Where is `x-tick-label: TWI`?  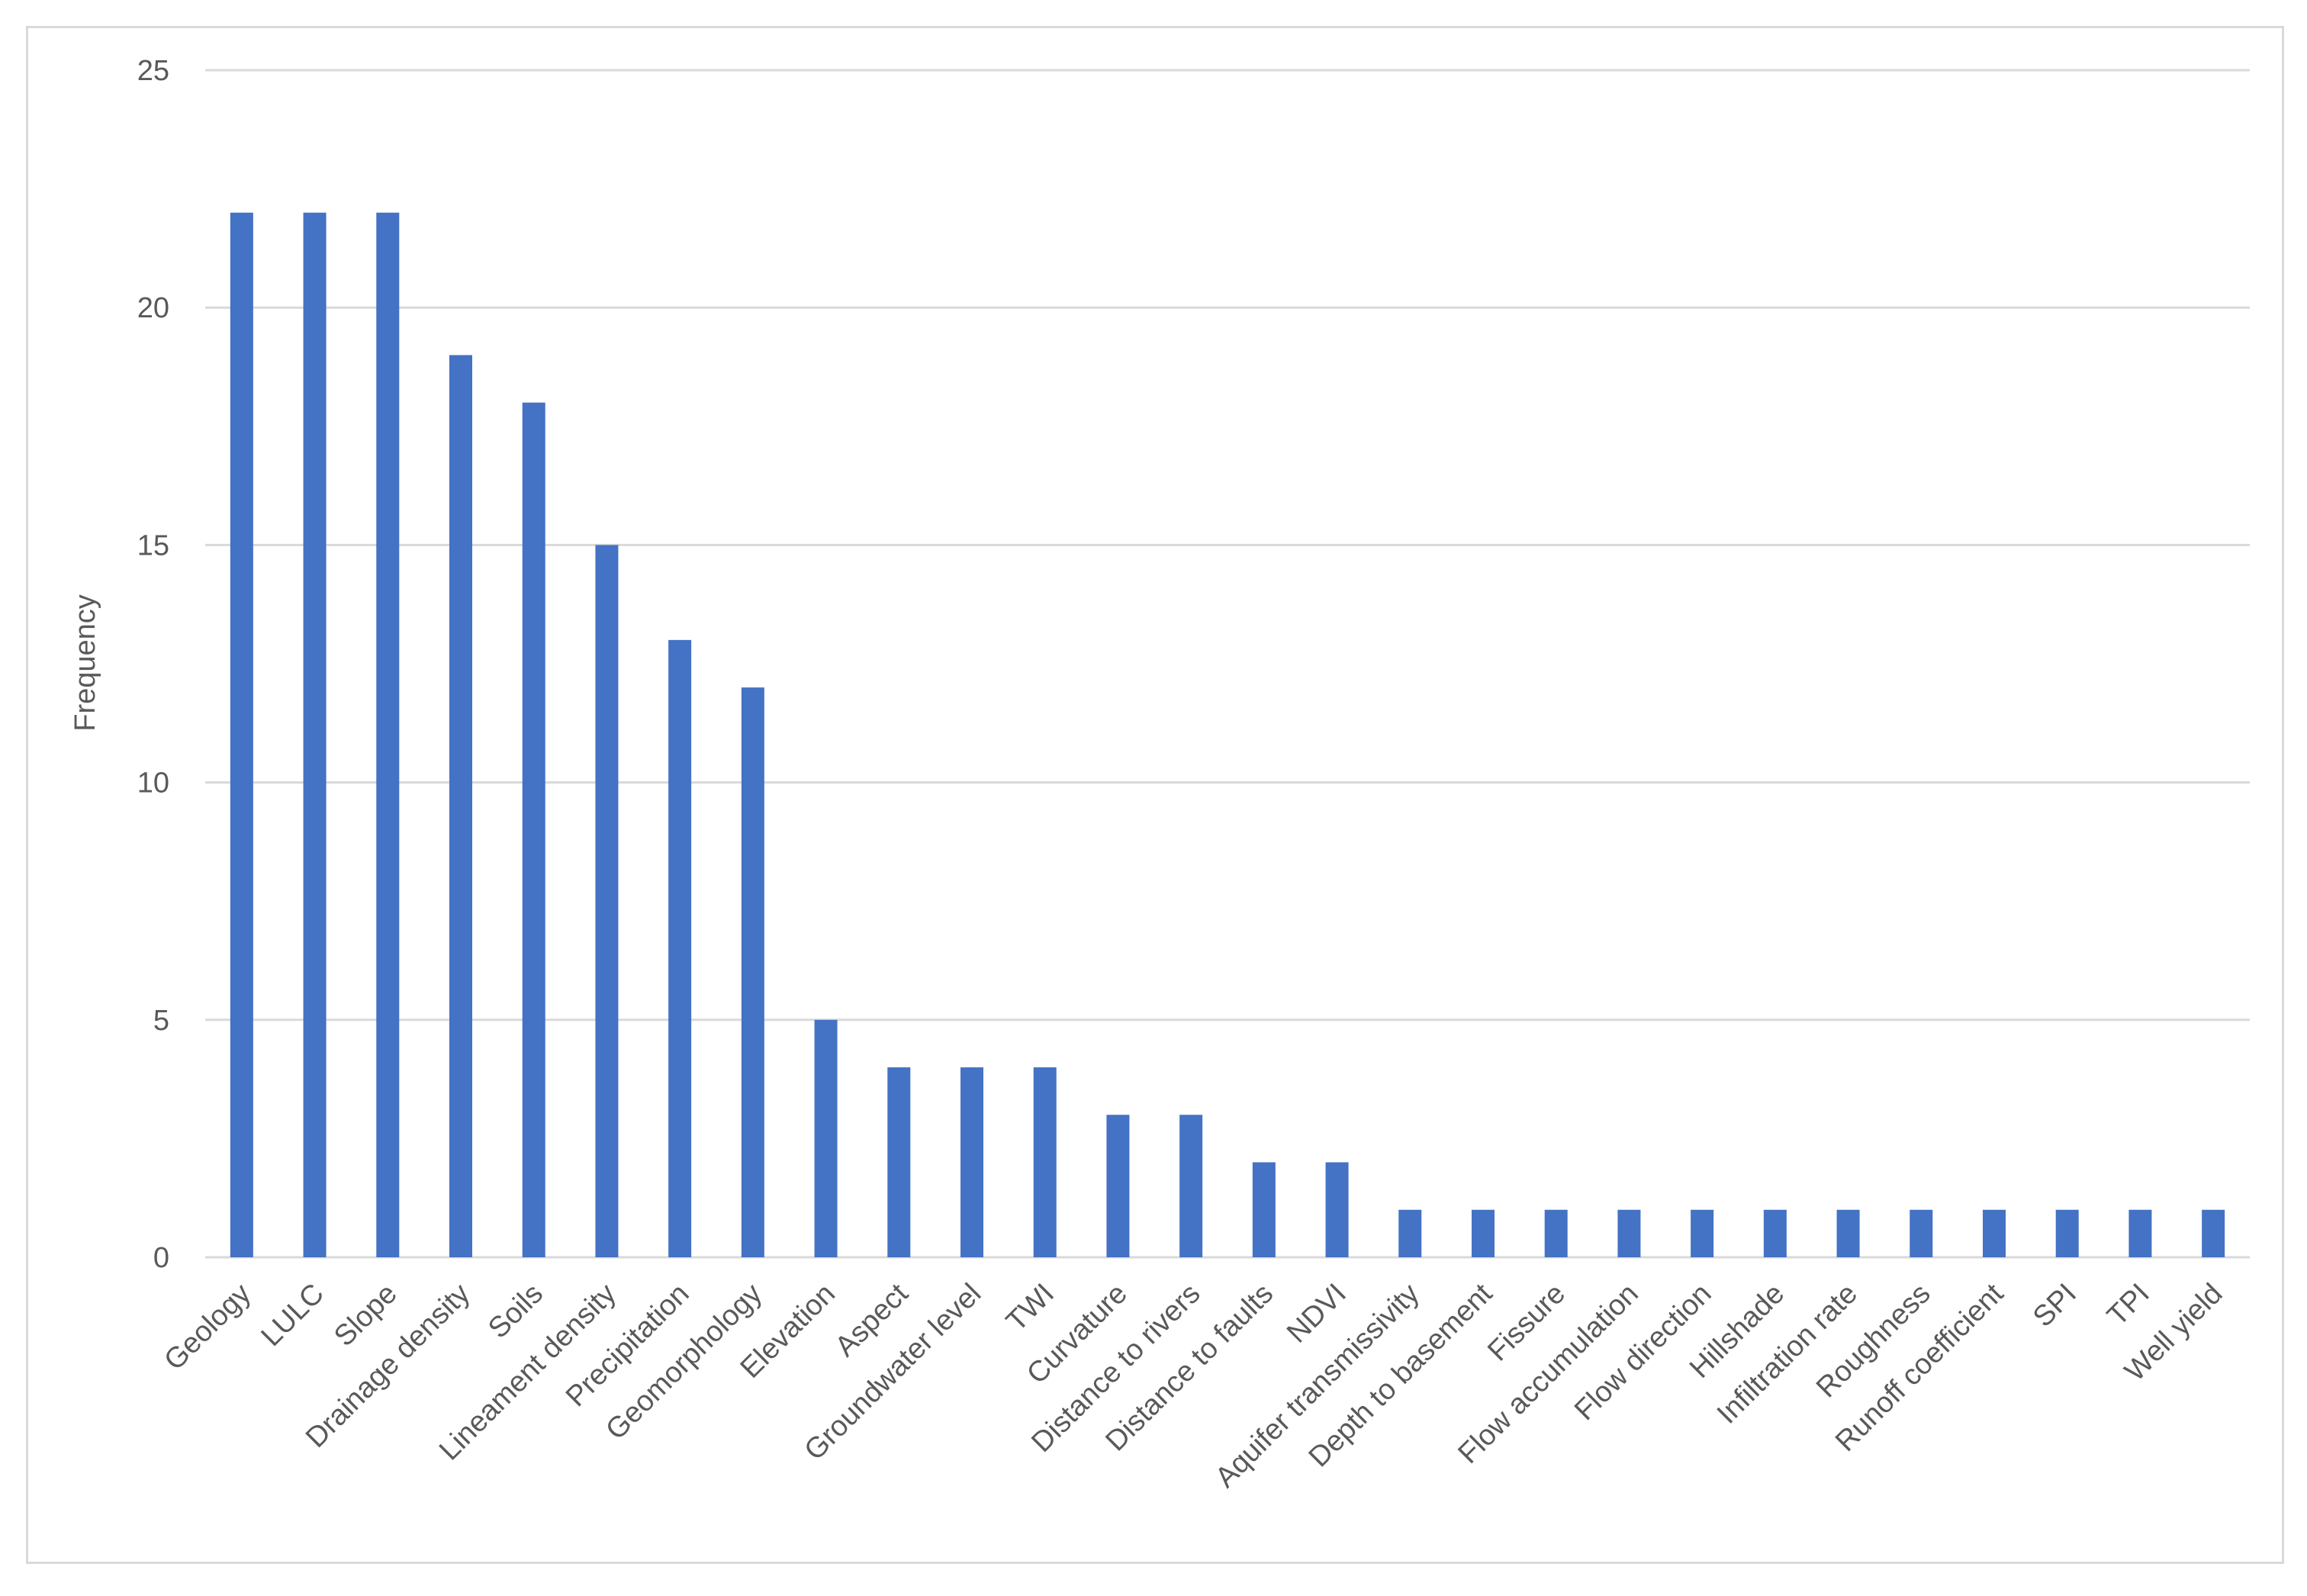
x-tick-label: TWI is located at coordinates (1030, 1308).